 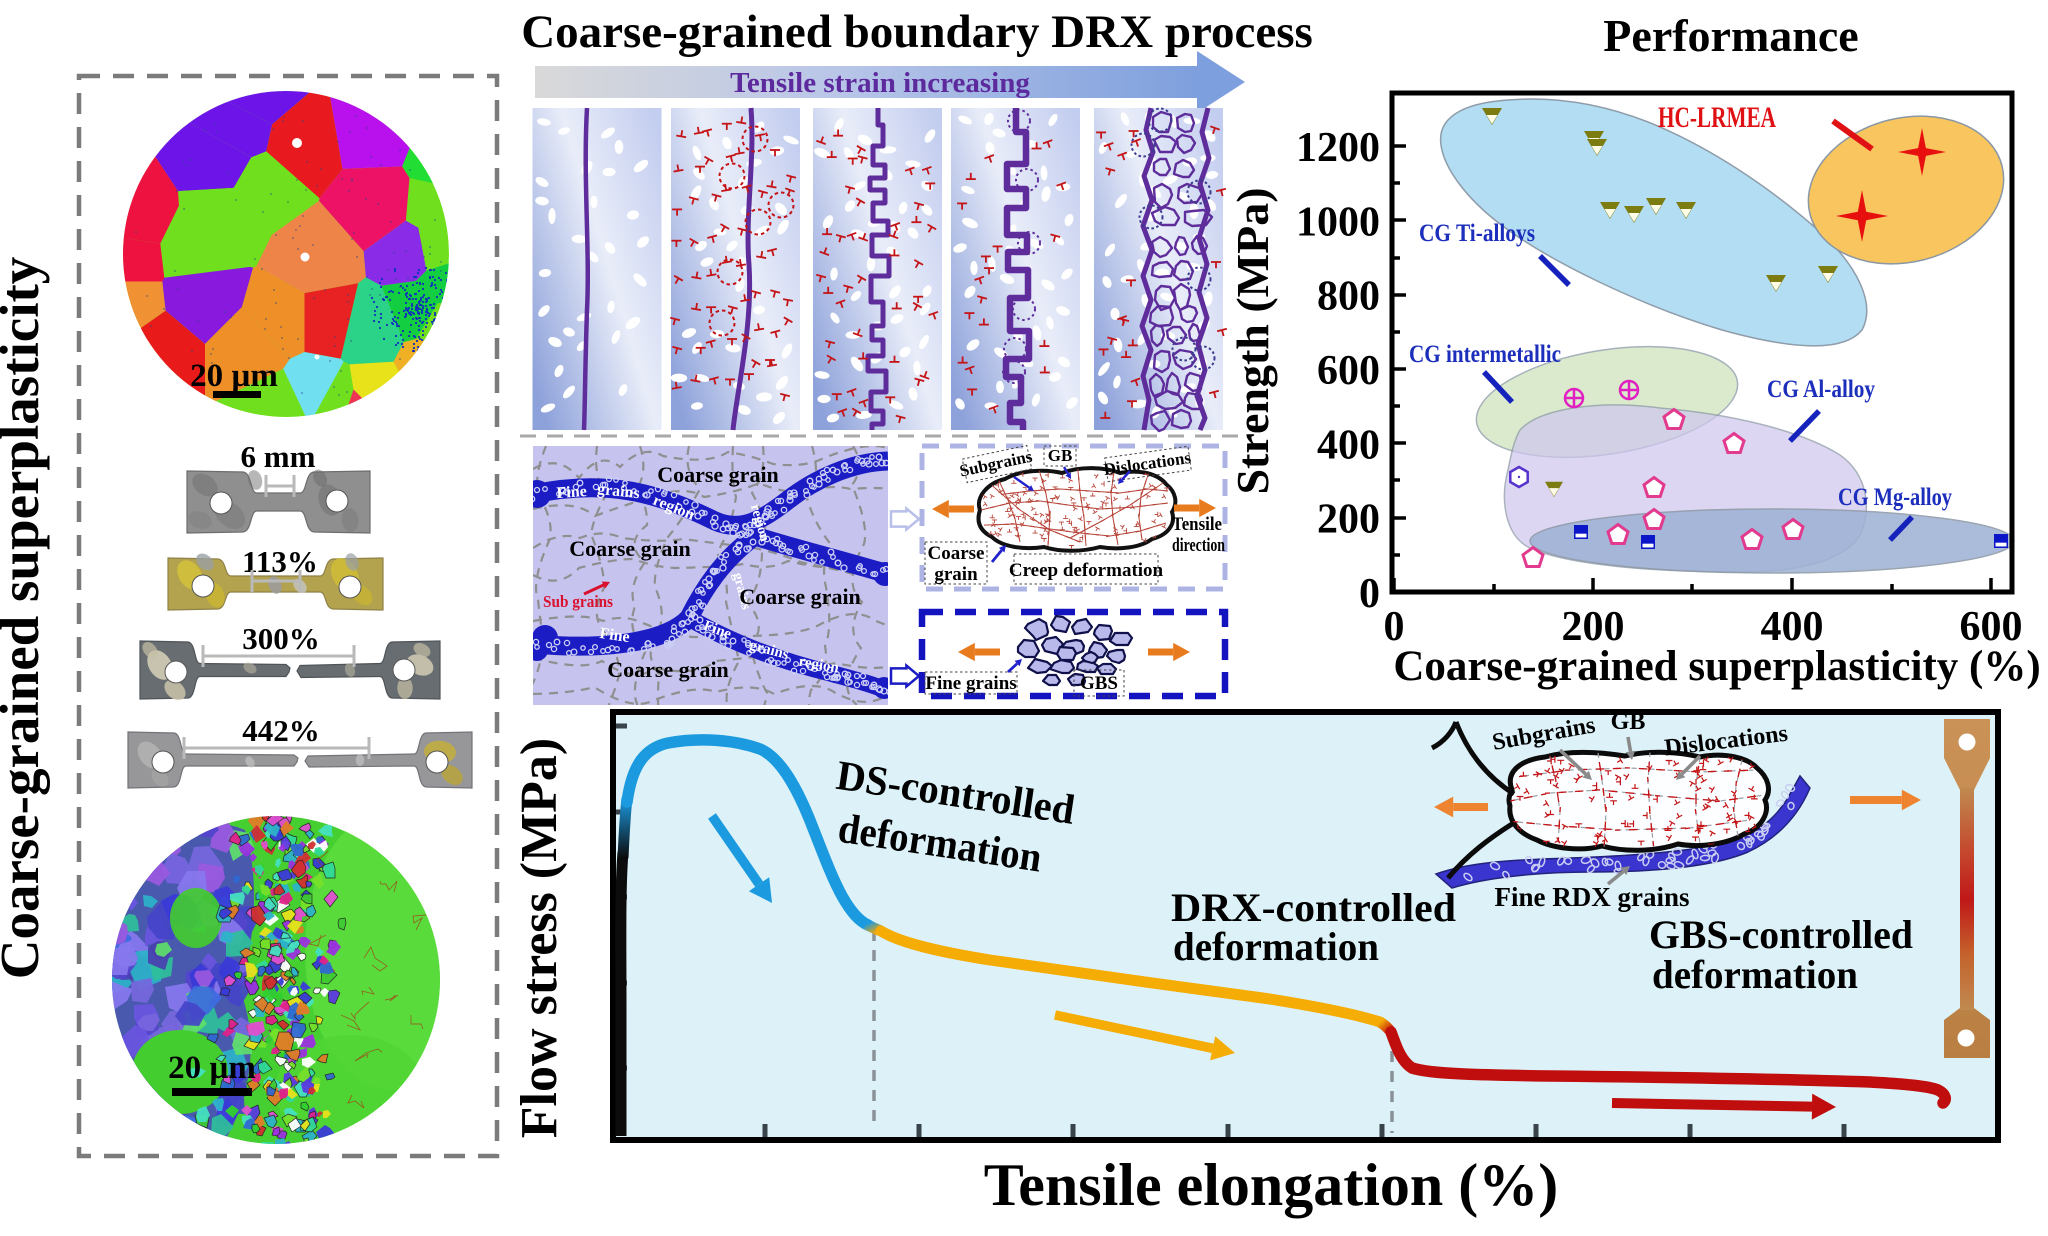 What do you see at coordinates (1338, 148) in the screenshot?
I see `svg-text: 1200` at bounding box center [1338, 148].